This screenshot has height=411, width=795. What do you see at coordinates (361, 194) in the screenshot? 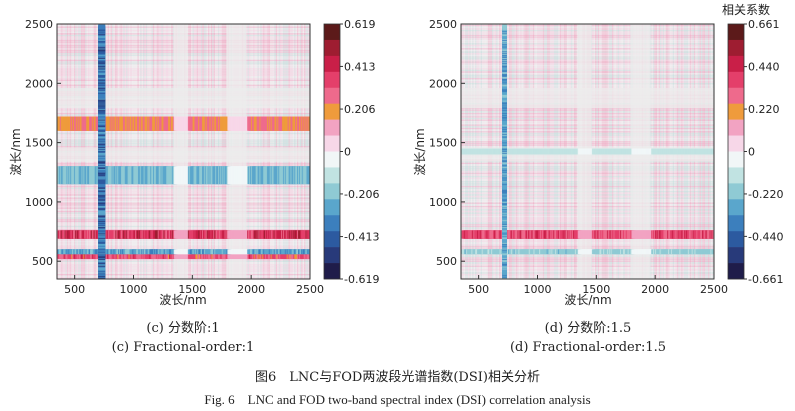
I see `colorbar-tick-label: -0.206` at bounding box center [361, 194].